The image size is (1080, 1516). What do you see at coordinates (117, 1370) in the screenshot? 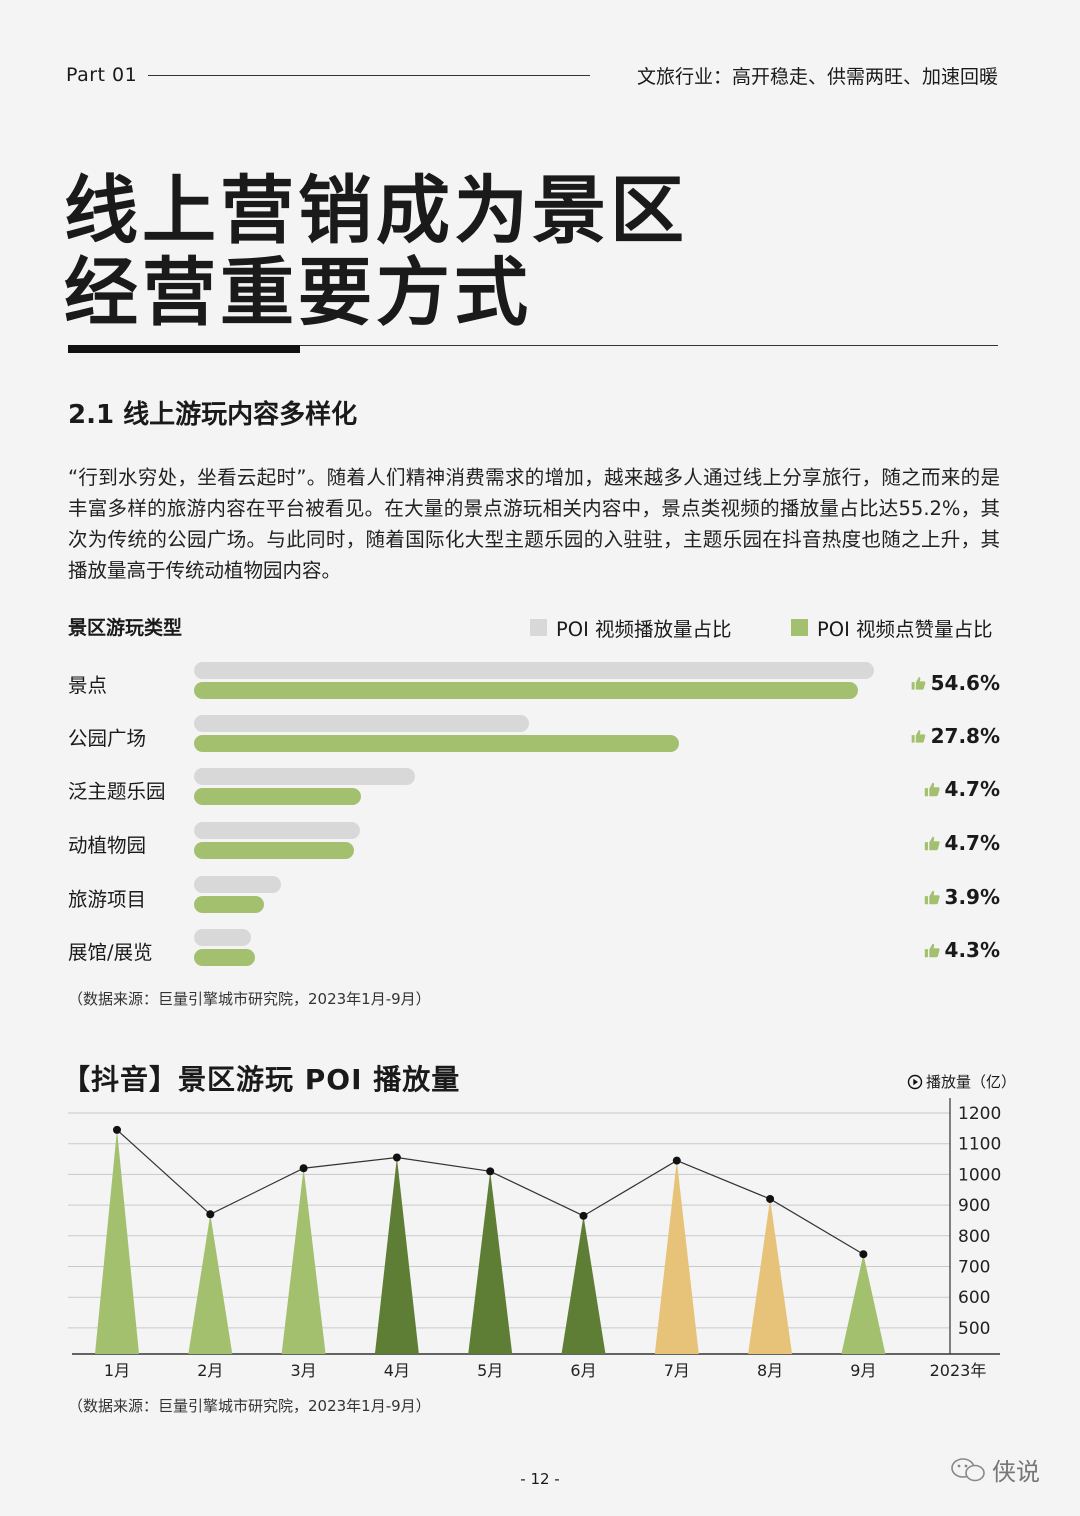
I see `x-tick-label: 1月` at bounding box center [117, 1370].